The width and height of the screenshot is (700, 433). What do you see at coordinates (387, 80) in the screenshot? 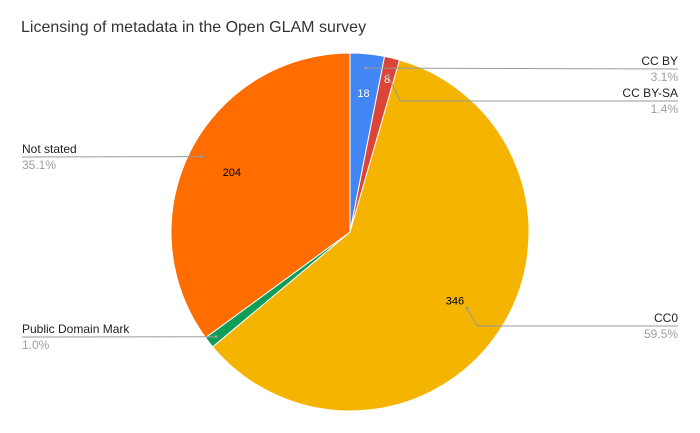
I see `slice-value-label-cc-by-sa: 8` at bounding box center [387, 80].